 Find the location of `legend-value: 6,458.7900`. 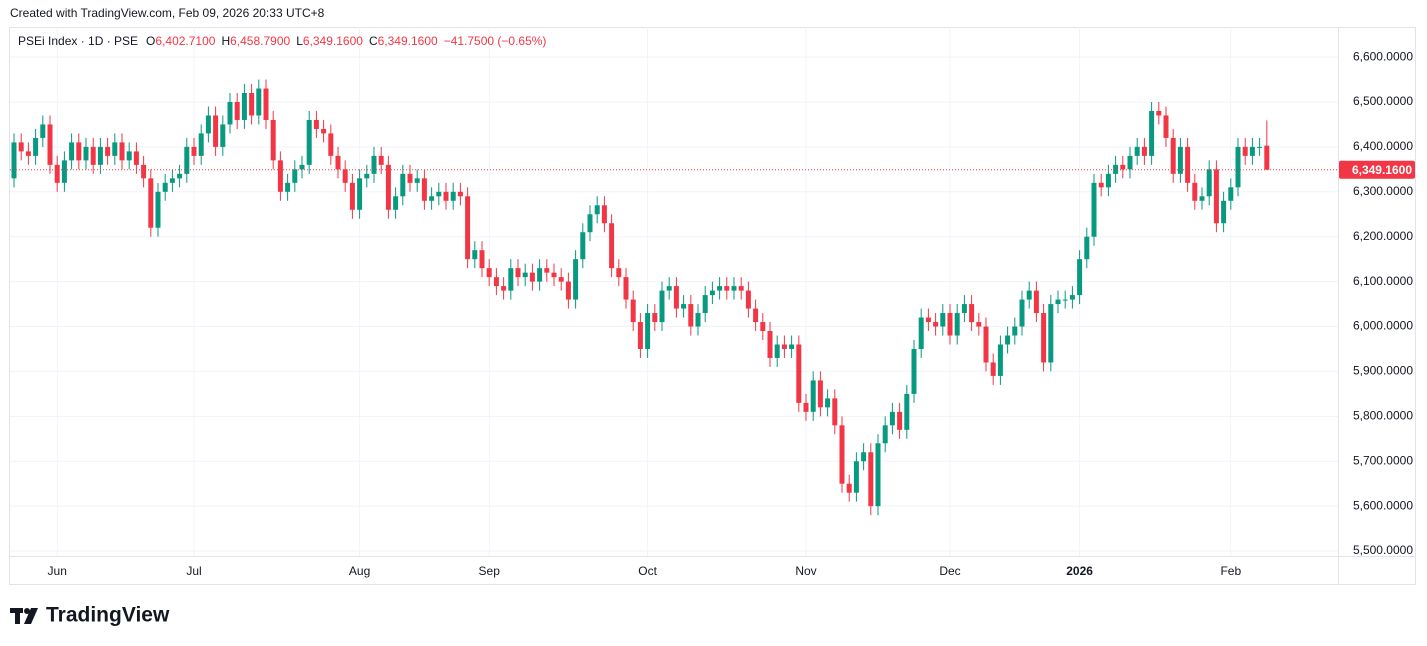

legend-value: 6,458.7900 is located at coordinates (260, 41).